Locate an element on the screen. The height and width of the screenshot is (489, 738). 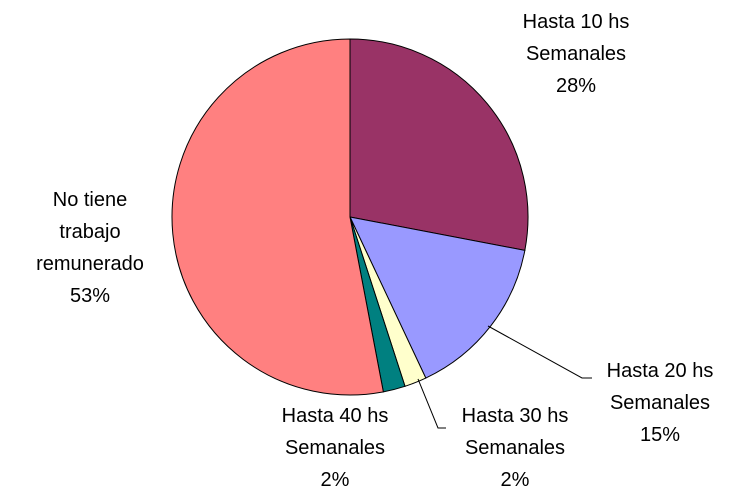
category-name: Hasta 30 hs Semanales is located at coordinates (515, 432).